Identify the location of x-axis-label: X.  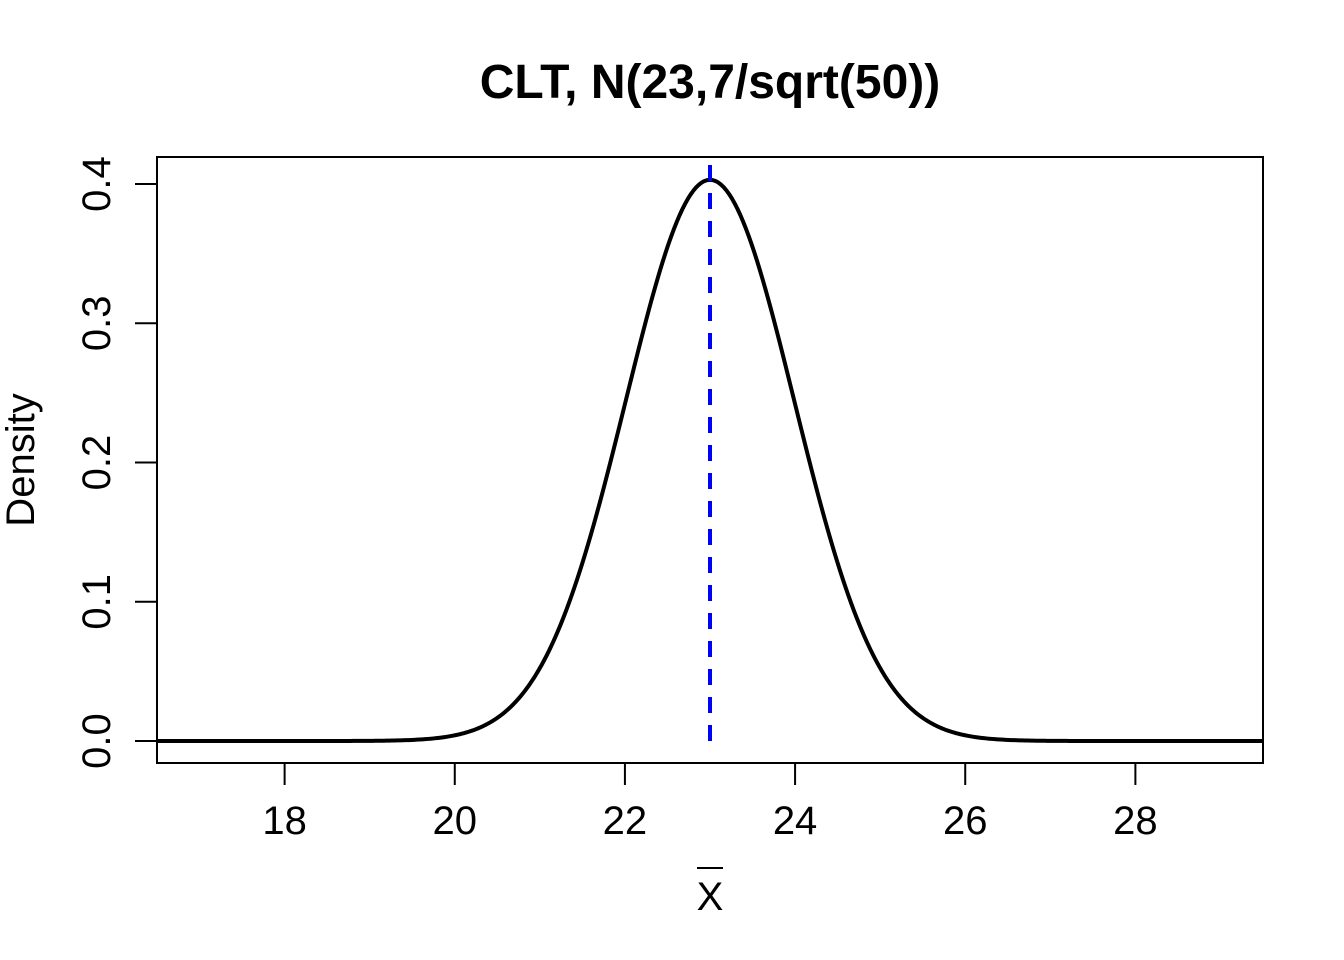
(710, 893).